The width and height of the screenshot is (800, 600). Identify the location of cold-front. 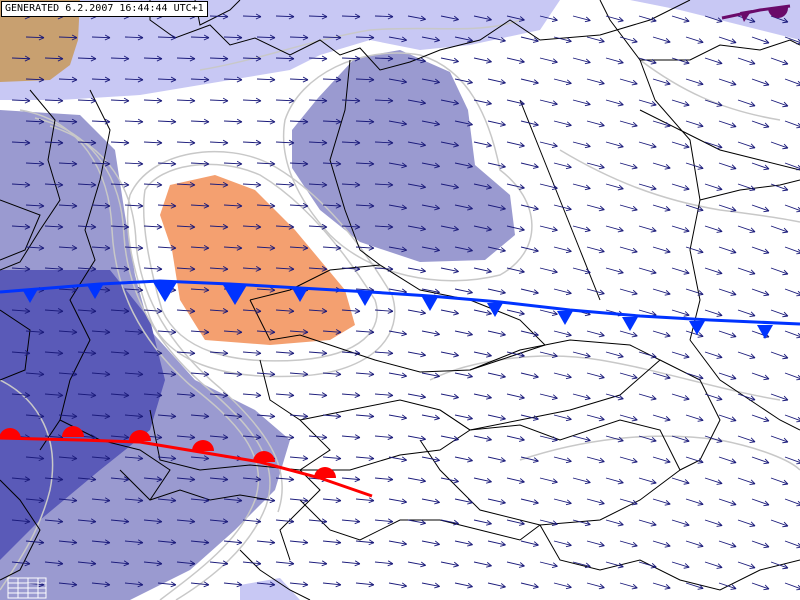
(400, 309).